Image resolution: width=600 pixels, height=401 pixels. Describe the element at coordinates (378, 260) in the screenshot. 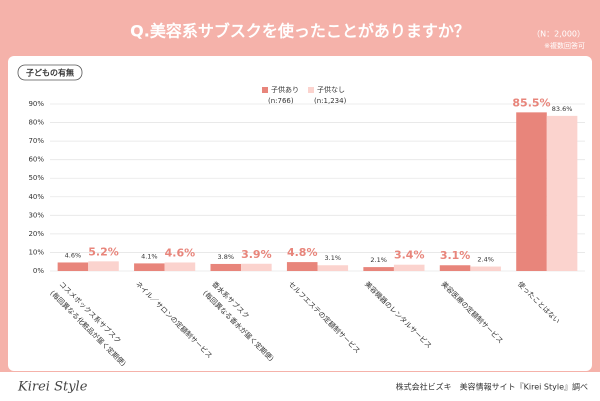

I see `data-label: 2.1%` at that location.